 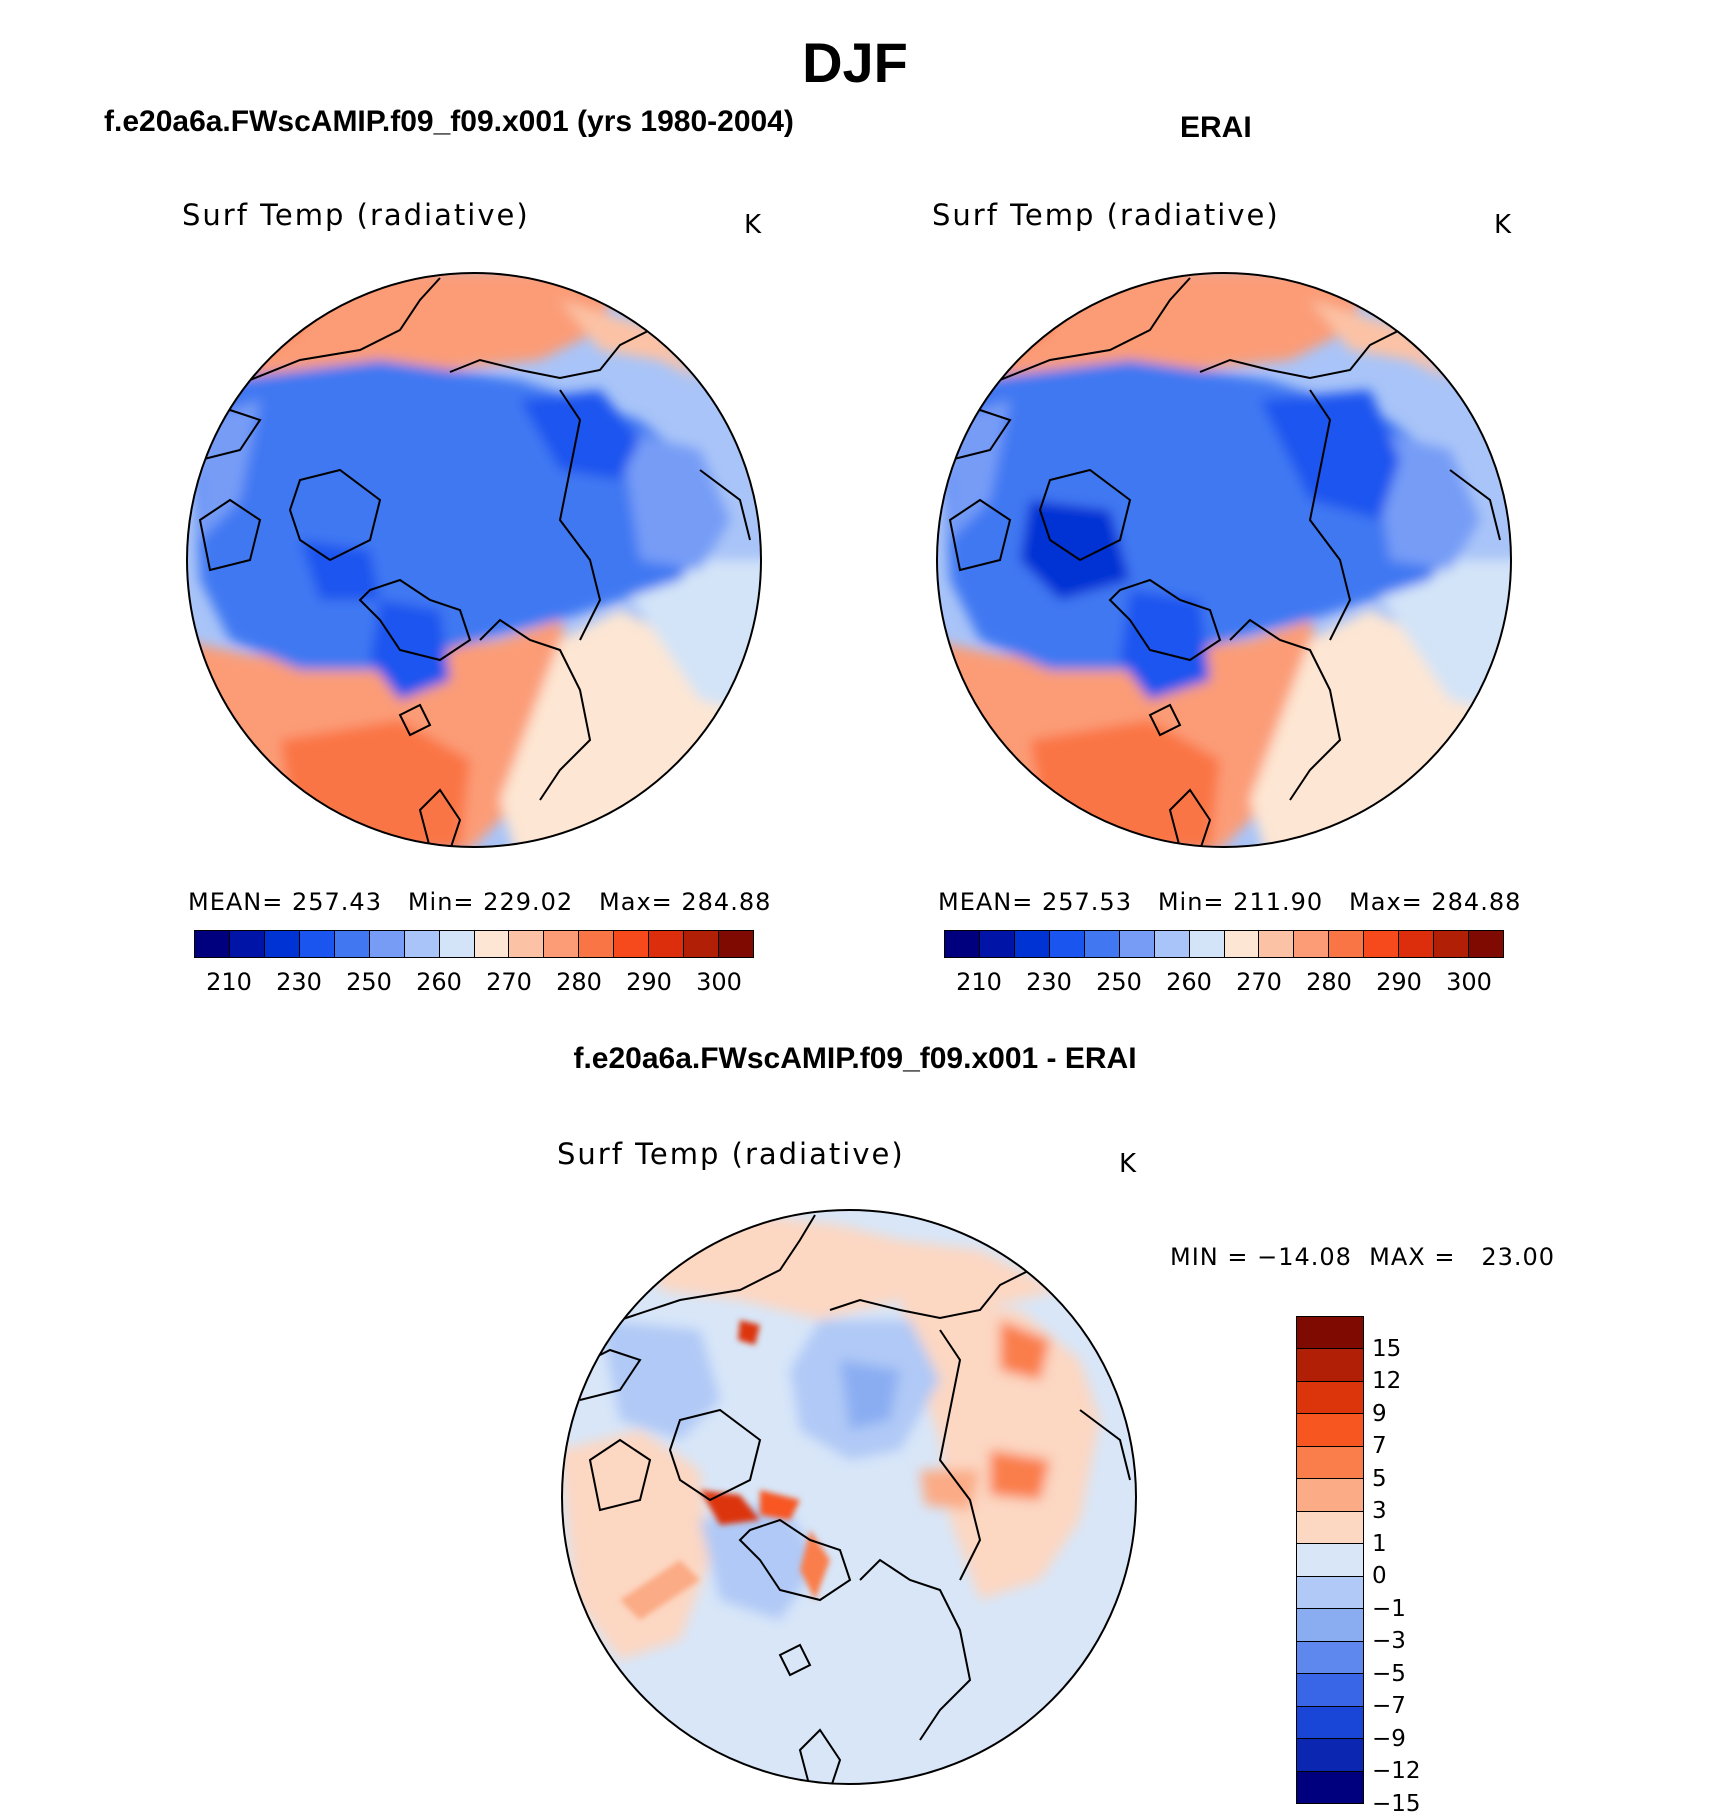 I want to click on colorbar-tick-label: 12, so click(x=1387, y=1381).